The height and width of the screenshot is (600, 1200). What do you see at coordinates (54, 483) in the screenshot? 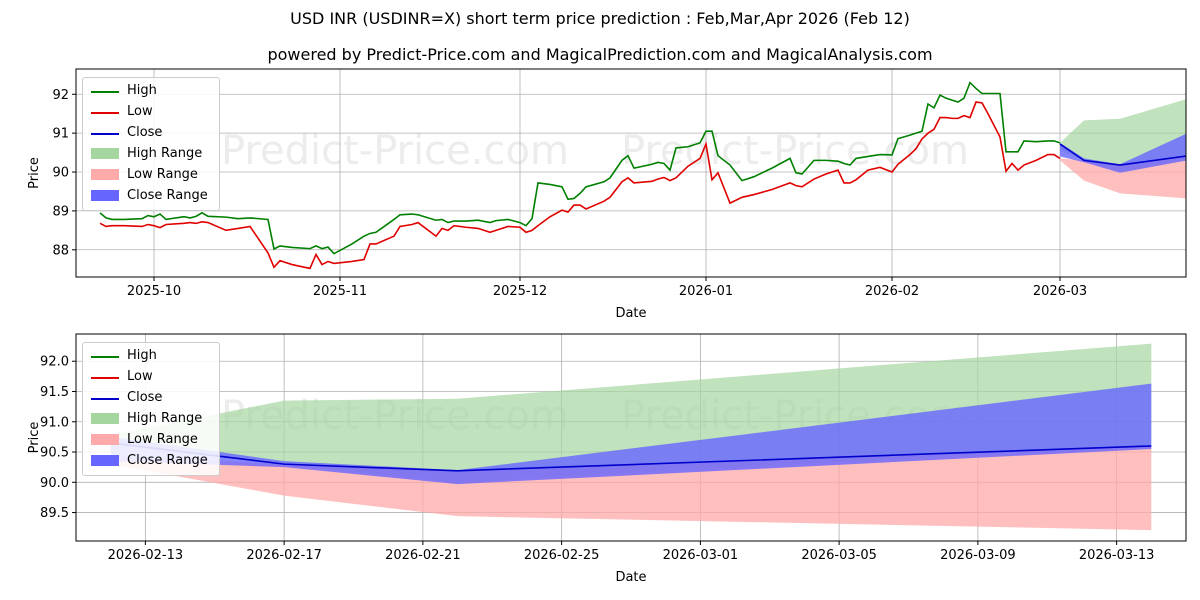
I see `y-tick-label: 90.0` at bounding box center [54, 483].